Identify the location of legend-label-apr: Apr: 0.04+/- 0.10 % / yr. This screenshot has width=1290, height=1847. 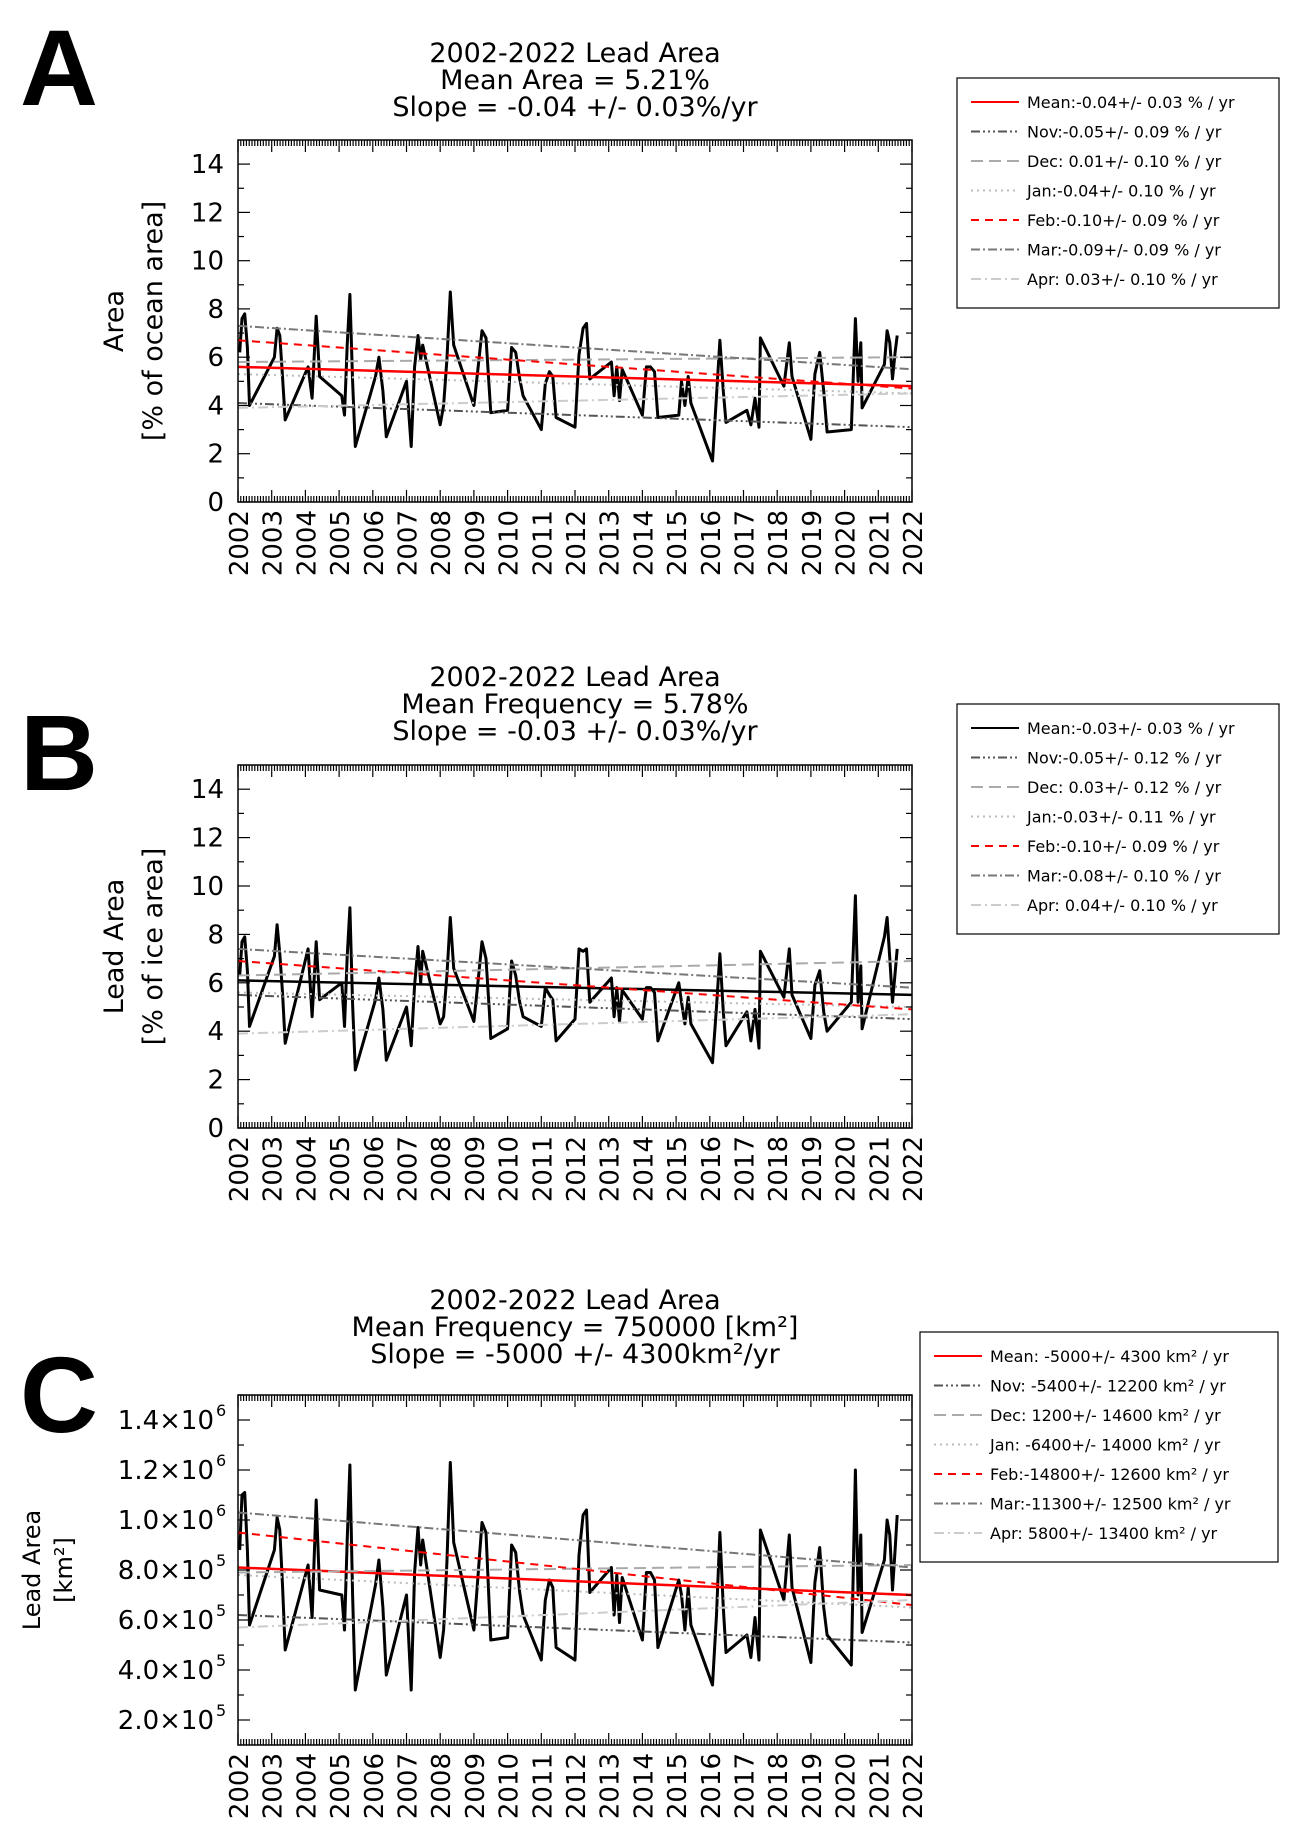
(1122, 905).